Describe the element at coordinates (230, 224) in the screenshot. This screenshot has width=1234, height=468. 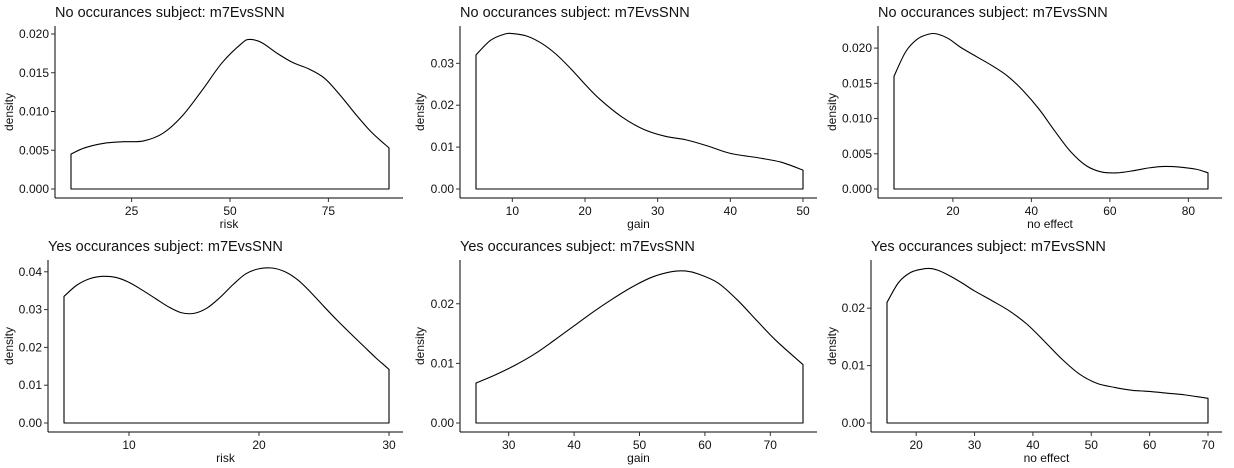
I see `panel-1-x-axis-label: risk` at that location.